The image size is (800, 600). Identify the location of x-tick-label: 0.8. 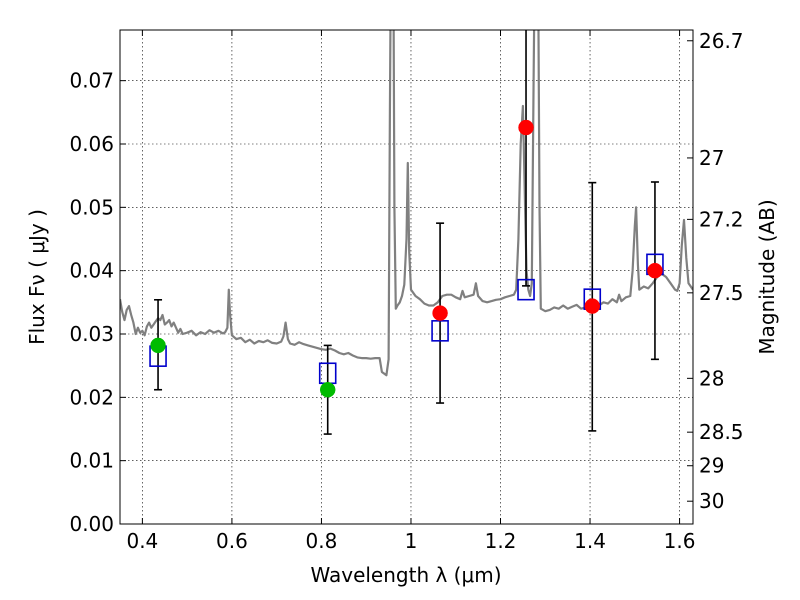
(322, 541).